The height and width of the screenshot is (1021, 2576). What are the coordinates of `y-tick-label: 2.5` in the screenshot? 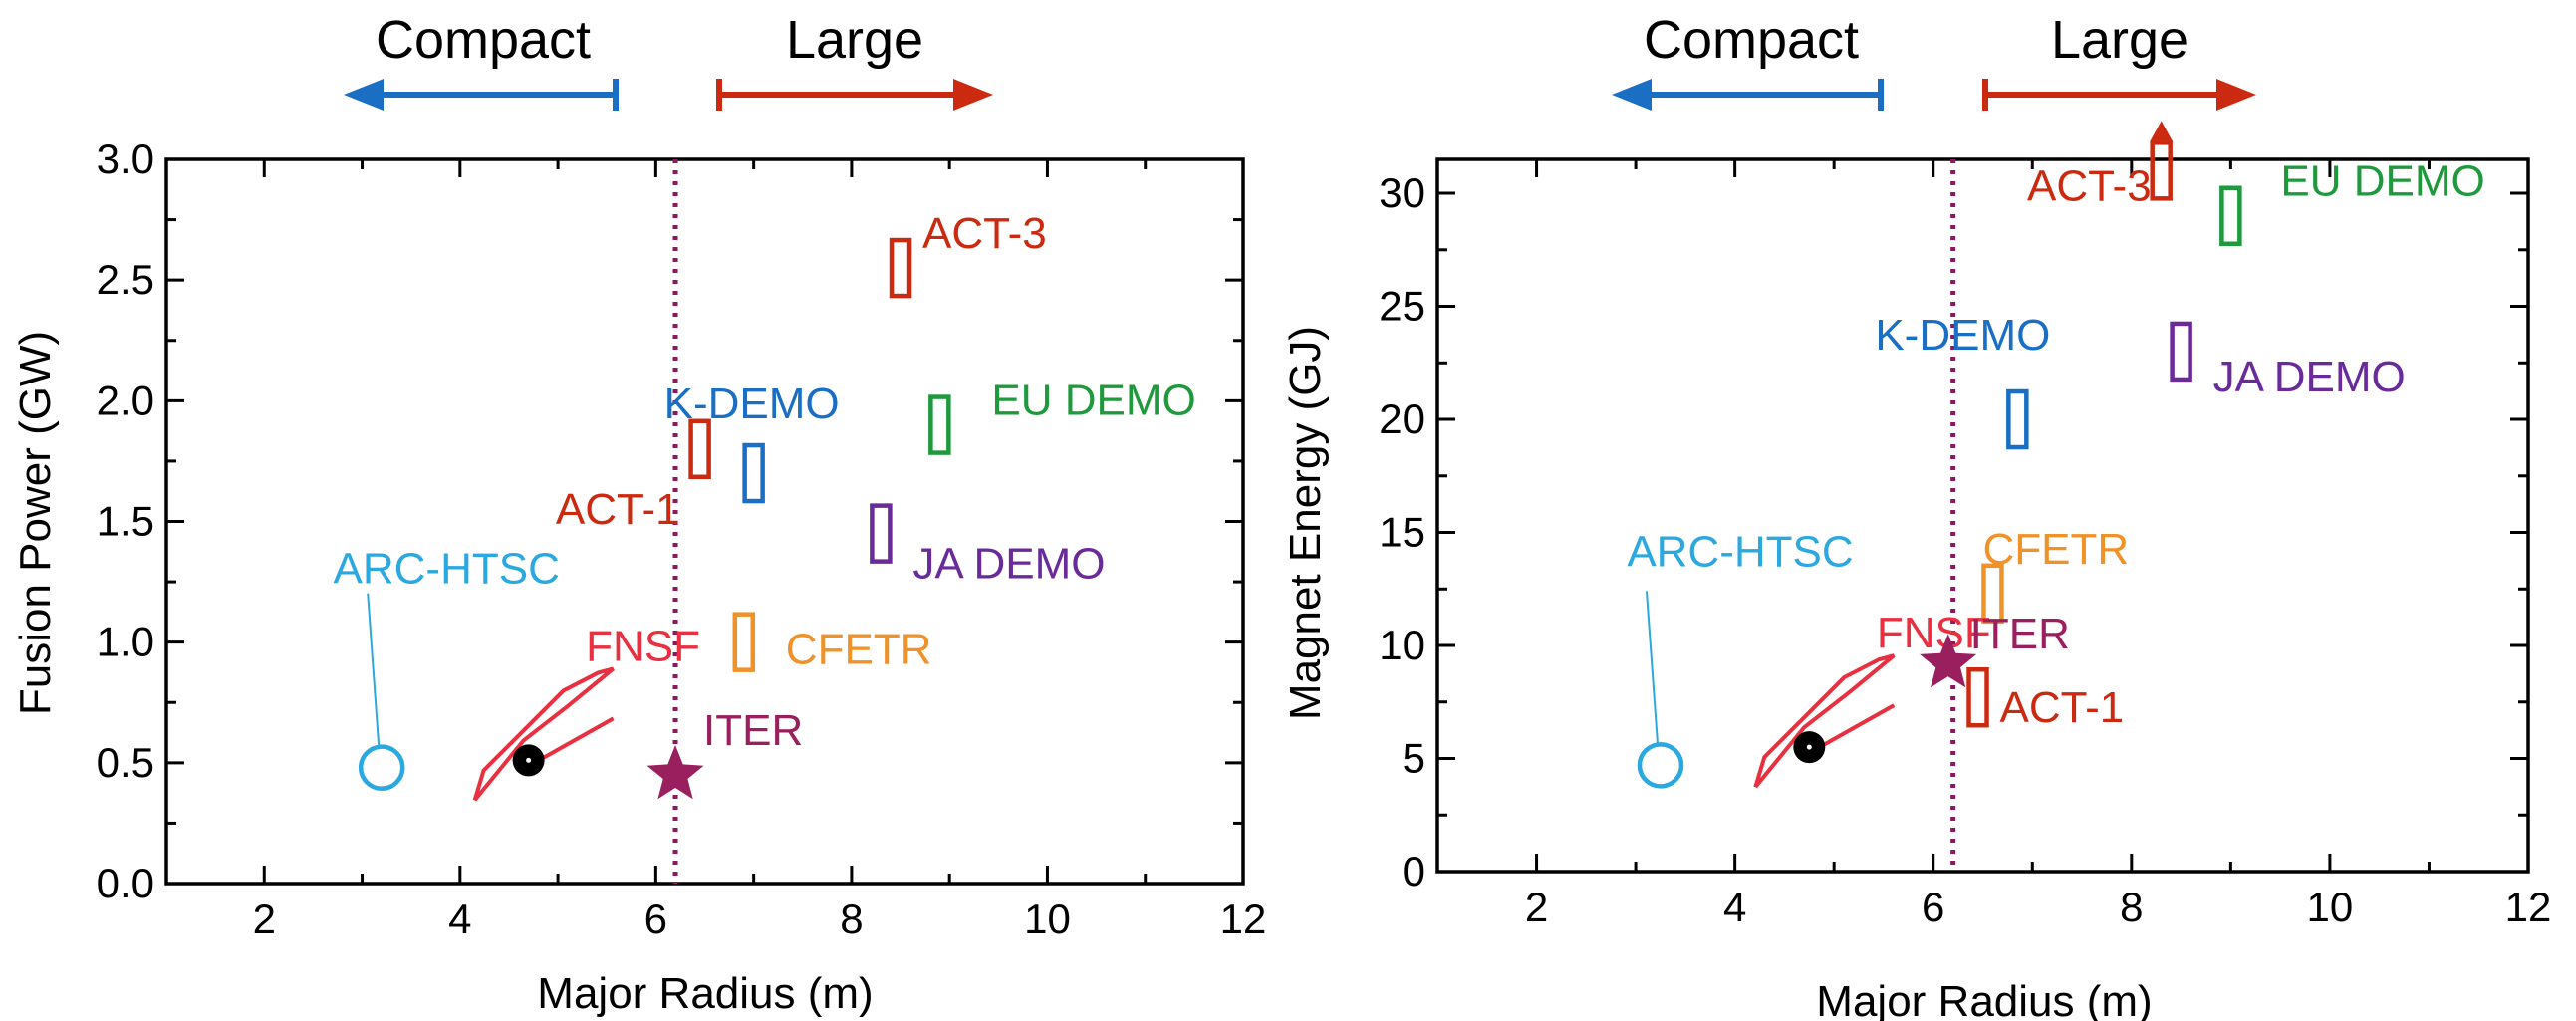 It's located at (125, 279).